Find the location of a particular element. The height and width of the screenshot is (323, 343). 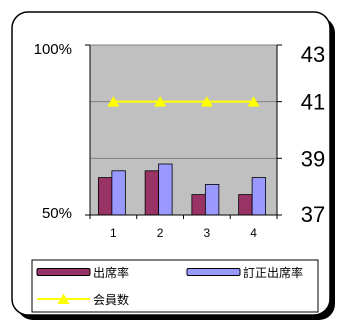

left-axis-label-1: 100% is located at coordinates (53, 49).